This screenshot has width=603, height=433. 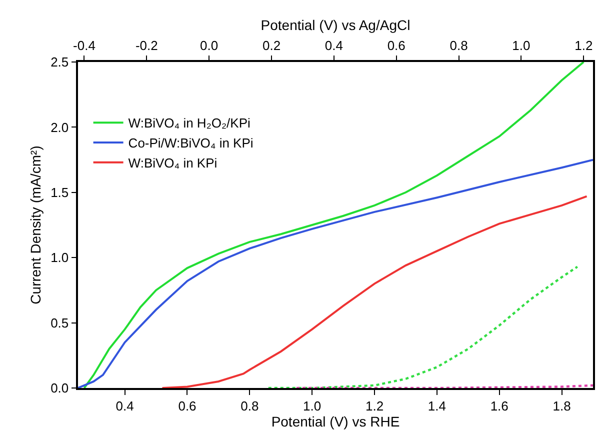 I want to click on x-tick-label: 0.8, so click(x=249, y=406).